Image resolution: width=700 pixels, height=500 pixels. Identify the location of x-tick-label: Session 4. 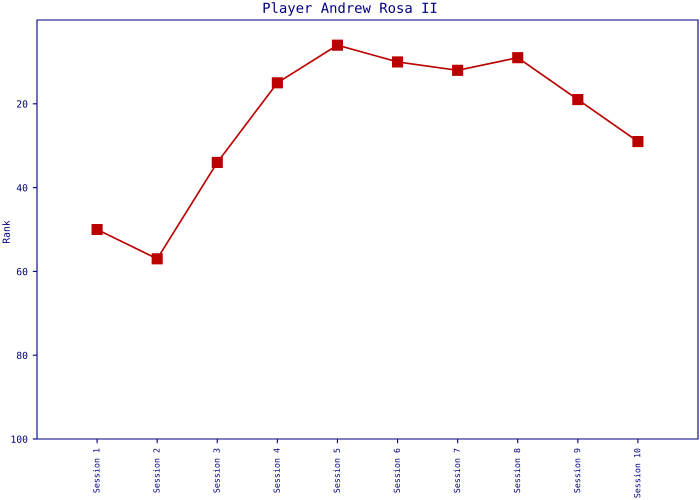
(276, 470).